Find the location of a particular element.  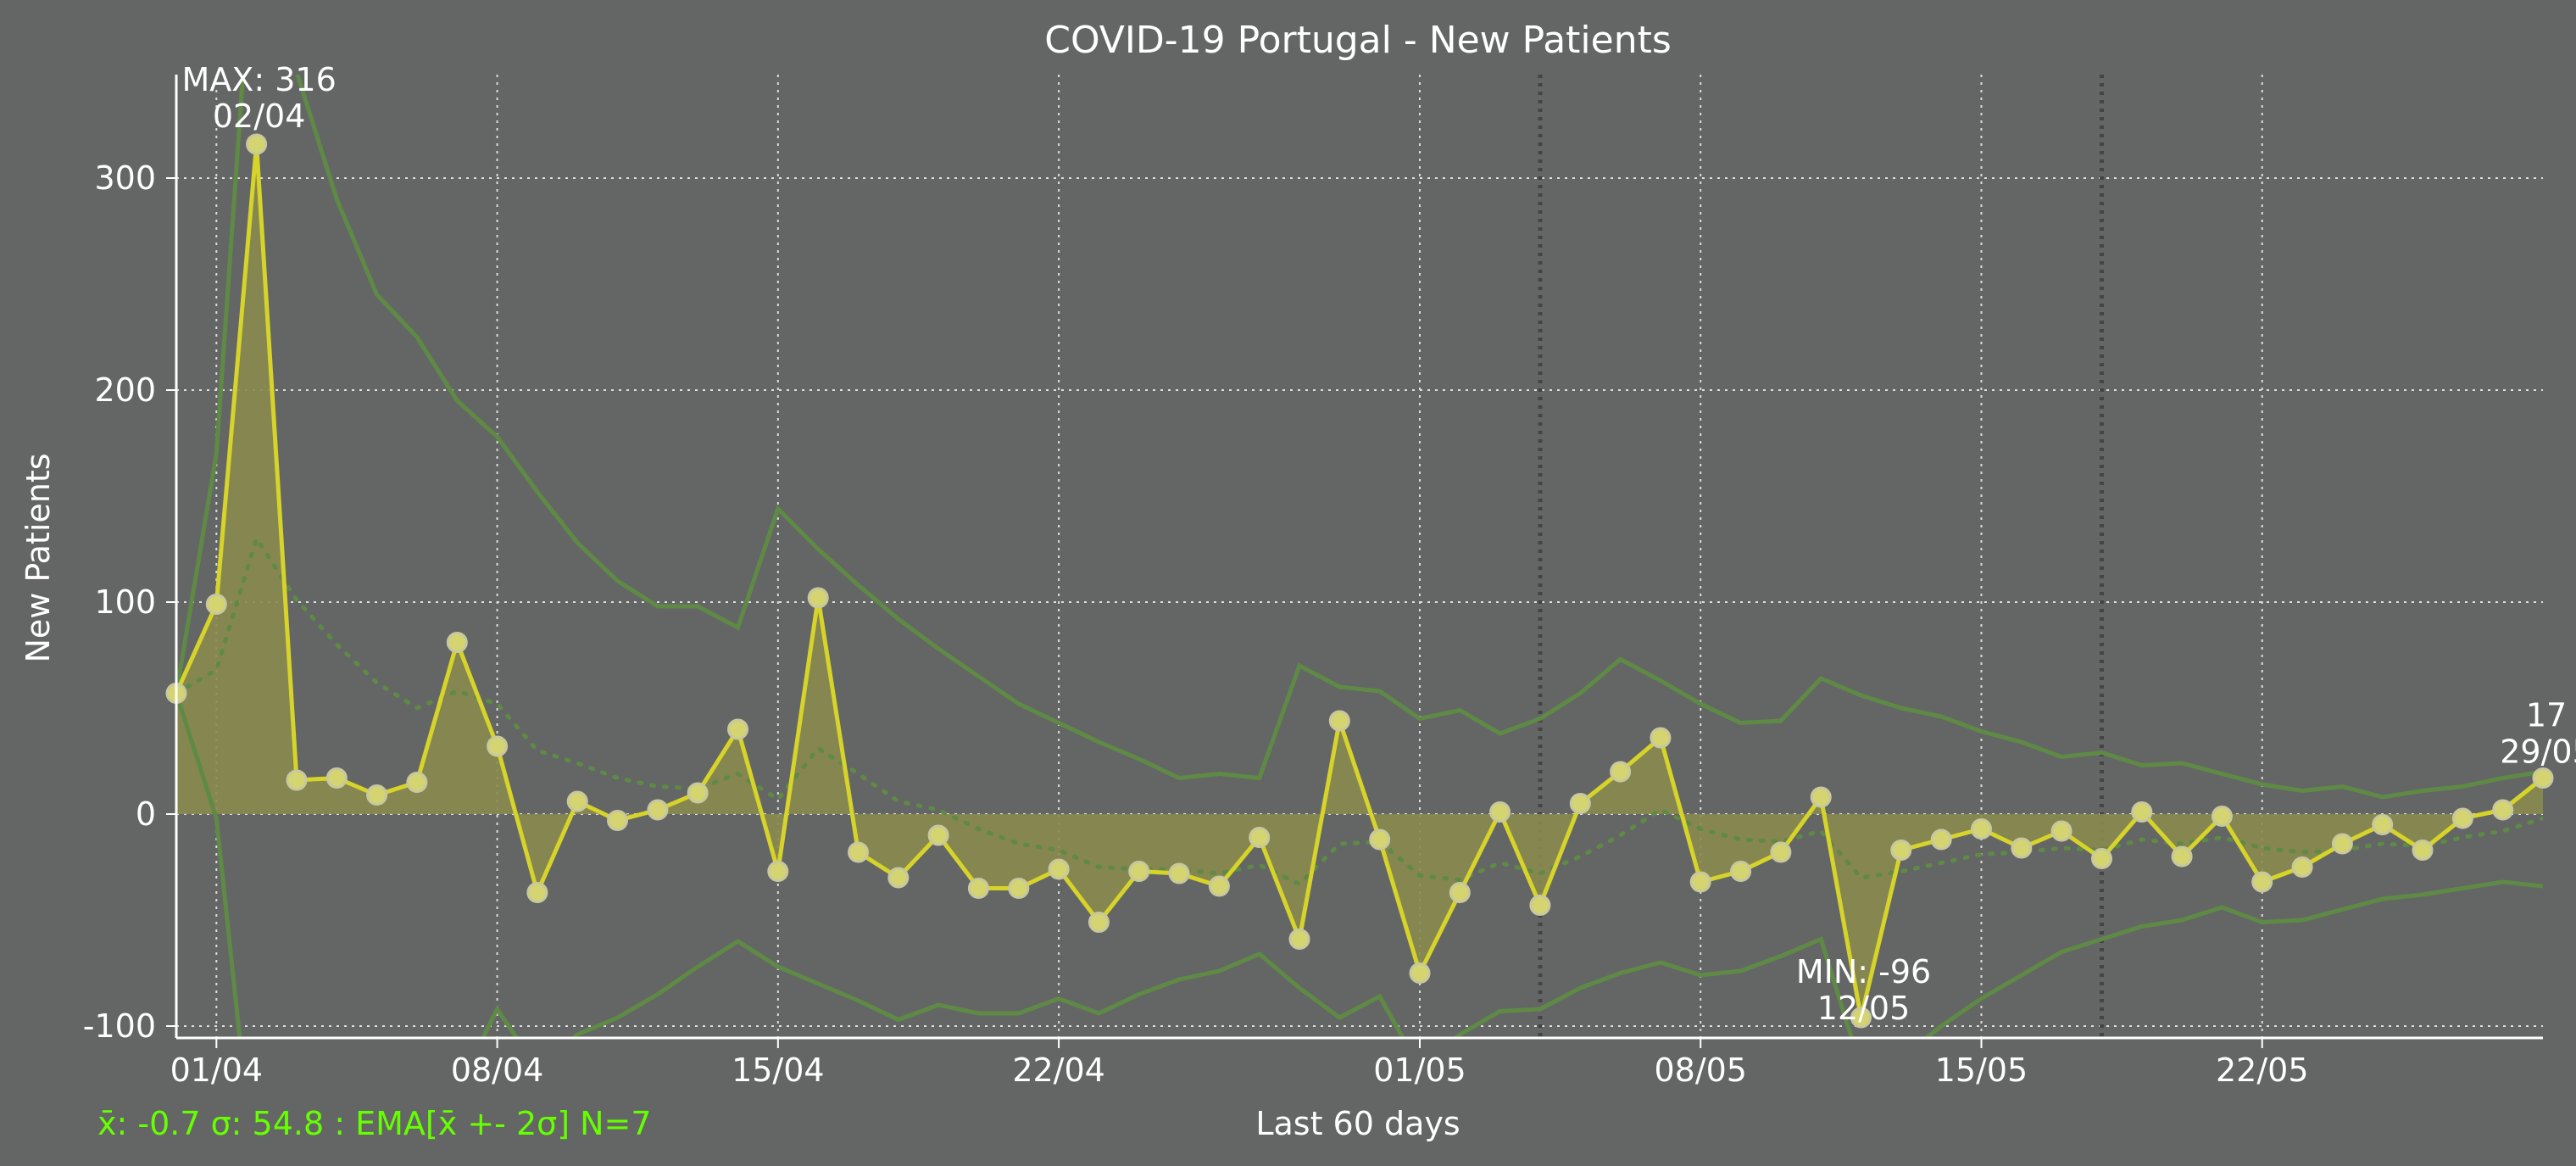

last-annotation-date: 29/05 is located at coordinates (2538, 752).